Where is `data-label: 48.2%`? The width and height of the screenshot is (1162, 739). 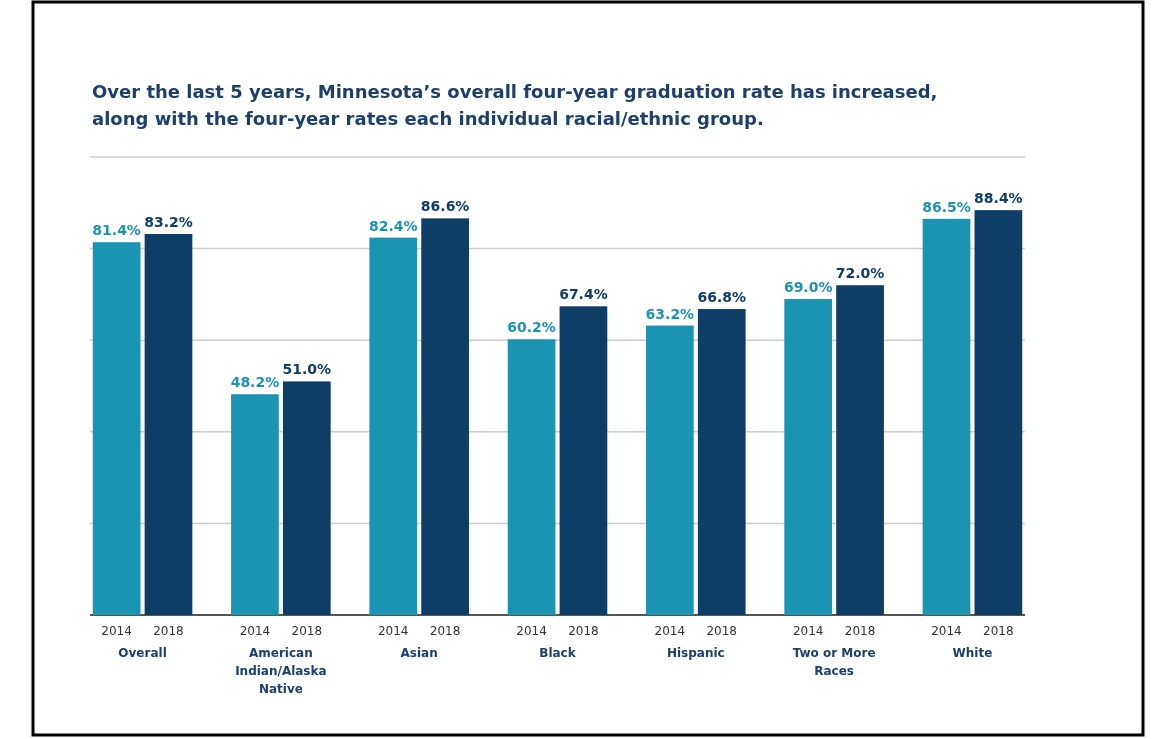
data-label: 48.2% is located at coordinates (255, 382).